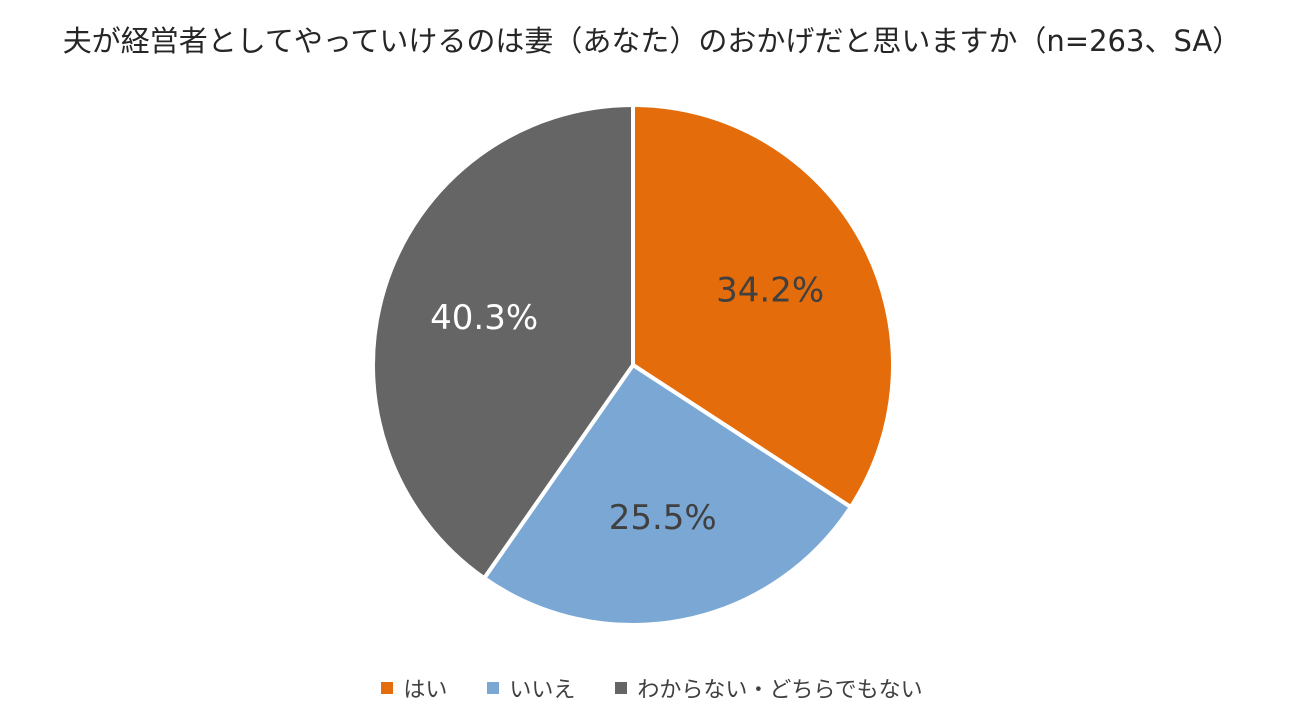 The height and width of the screenshot is (717, 1304). I want to click on legend-label-yes: はい, so click(425, 690).